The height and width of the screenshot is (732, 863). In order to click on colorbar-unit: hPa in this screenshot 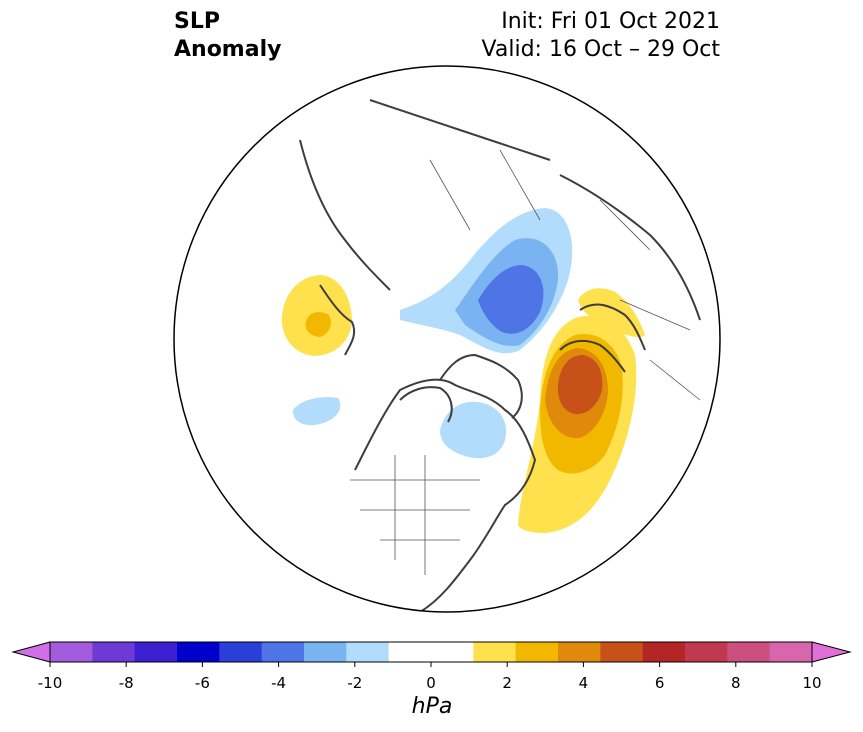, I will do `click(432, 706)`.